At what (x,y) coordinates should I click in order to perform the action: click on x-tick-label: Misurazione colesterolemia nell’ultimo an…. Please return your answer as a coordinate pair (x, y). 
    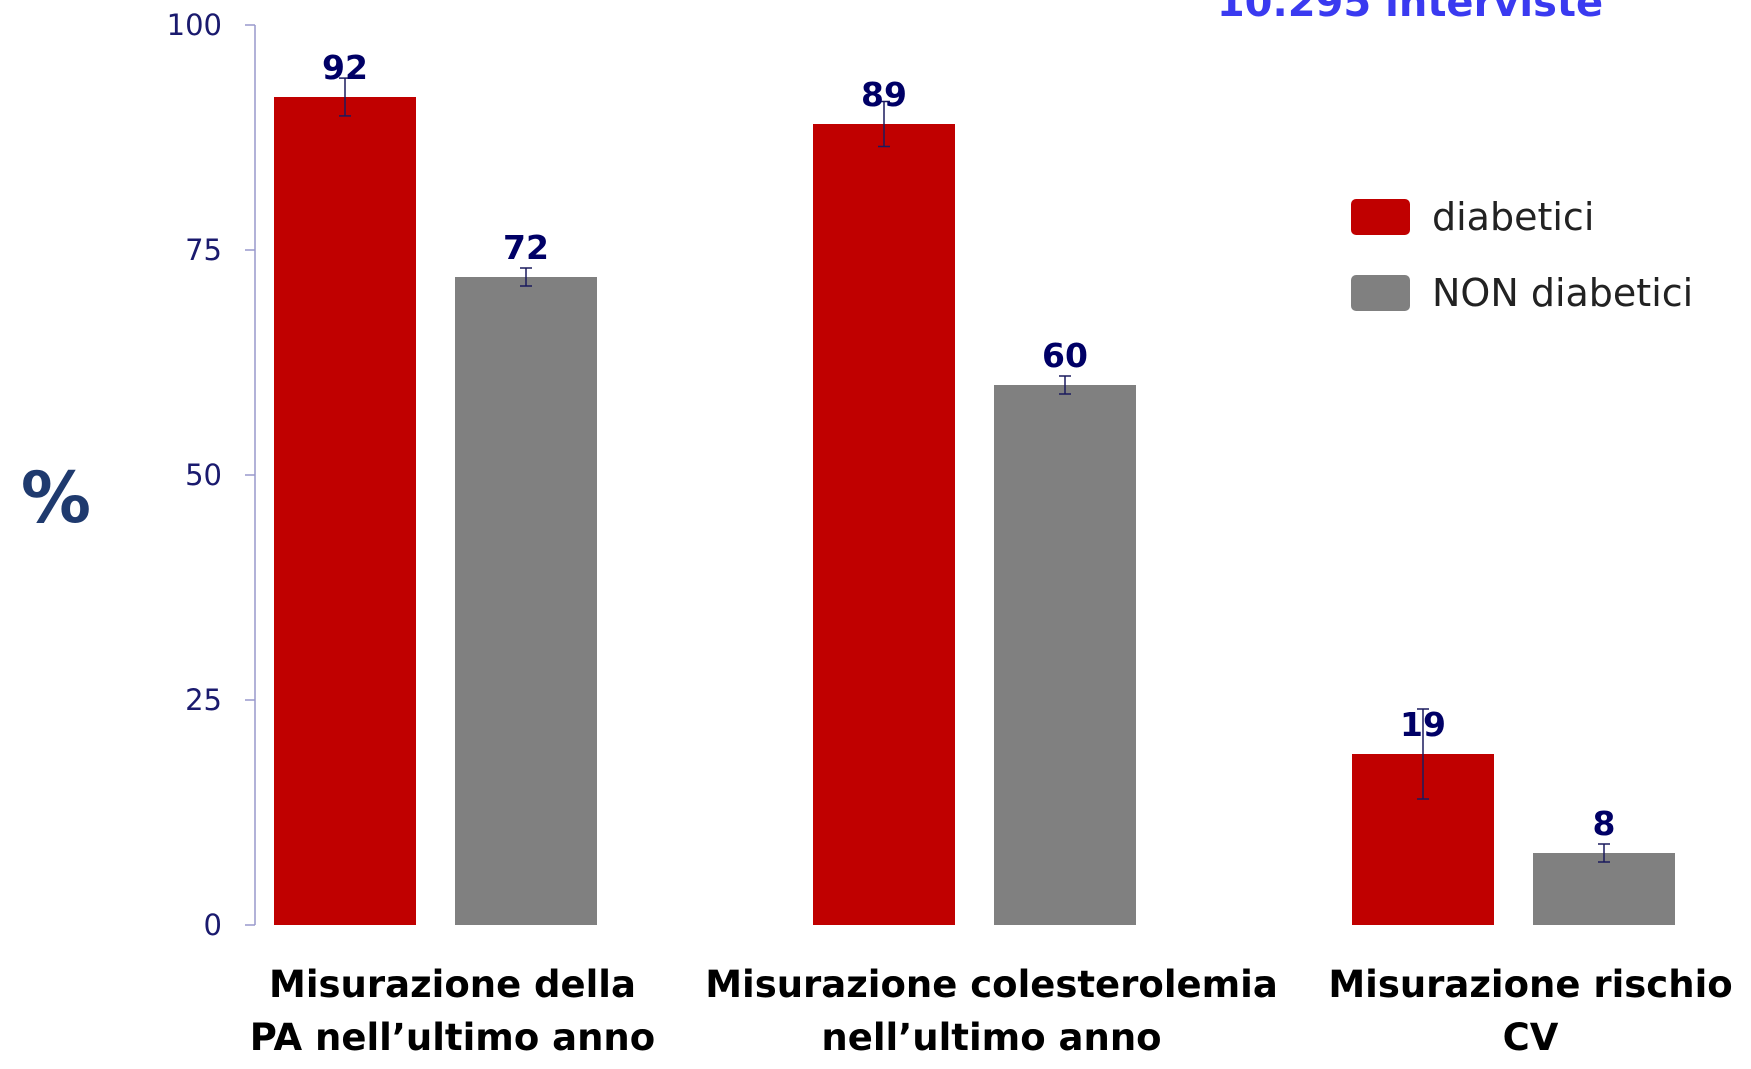
    Looking at the image, I should click on (991, 1011).